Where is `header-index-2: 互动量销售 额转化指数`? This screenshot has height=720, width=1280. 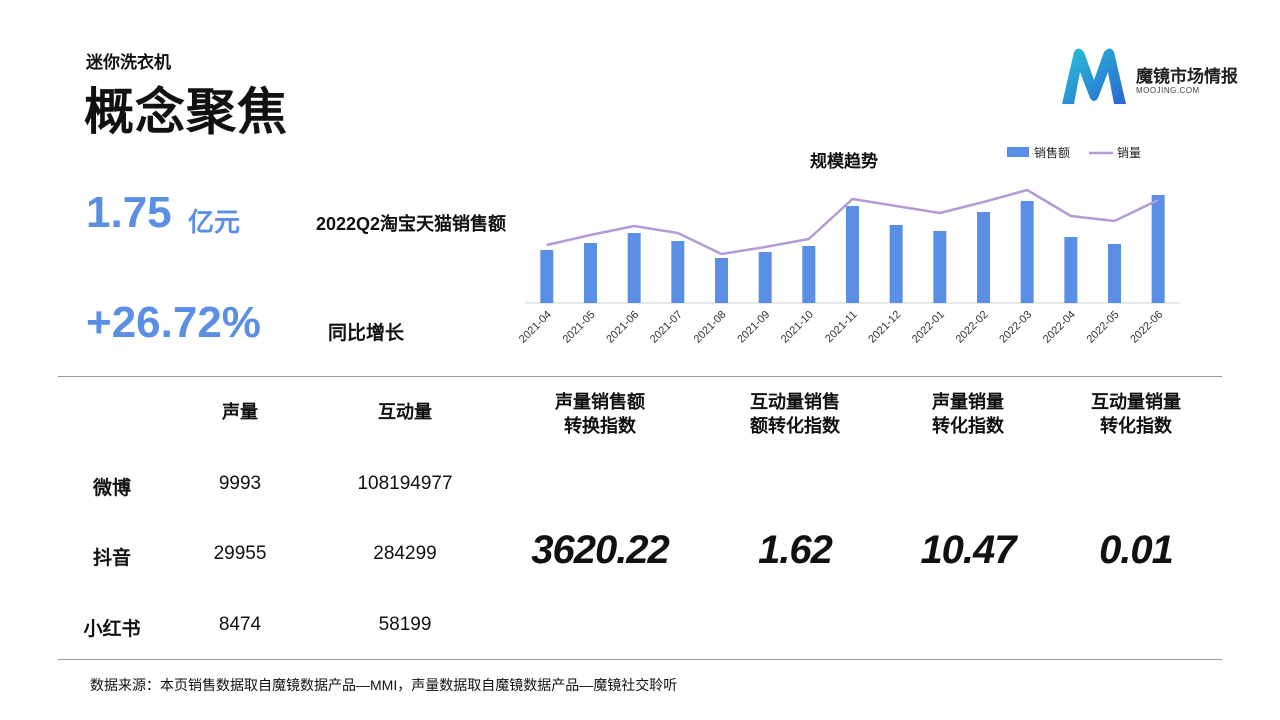
header-index-2: 互动量销售 额转化指数 is located at coordinates (795, 414).